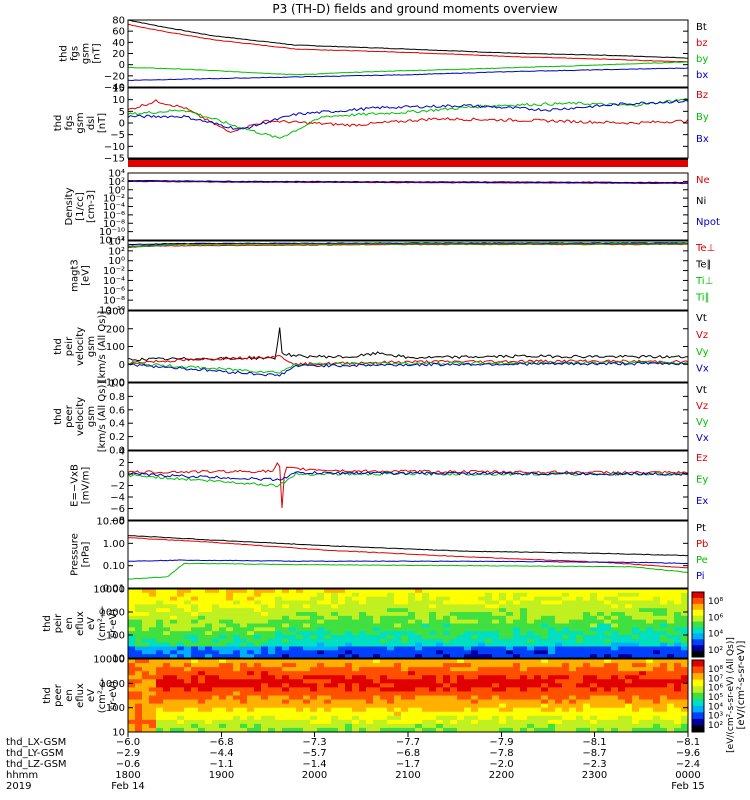  What do you see at coordinates (701, 528) in the screenshot?
I see `legend-entry: Pt` at bounding box center [701, 528].